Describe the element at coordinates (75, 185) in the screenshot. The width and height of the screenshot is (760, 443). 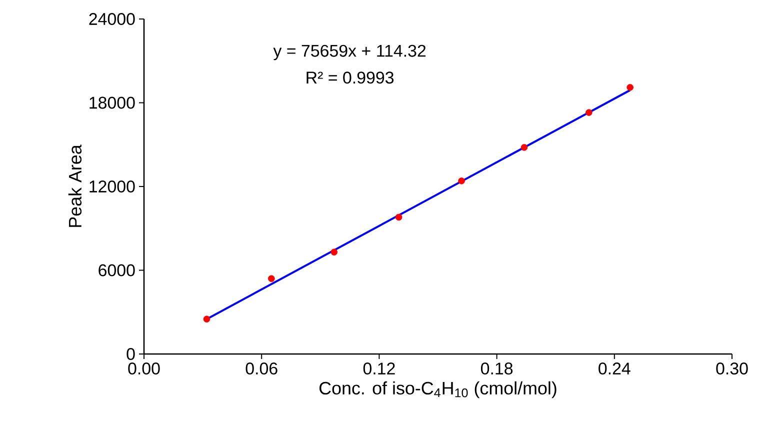
I see `y-axis-title: Peak Area` at that location.